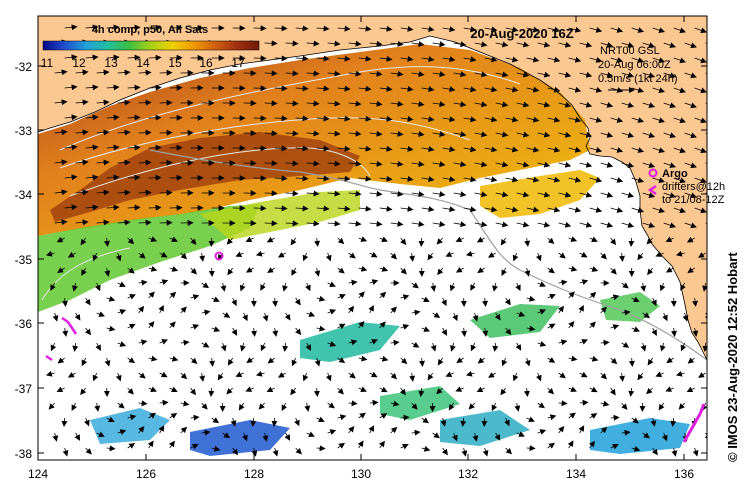 This screenshot has width=749, height=496. I want to click on colorbar-tick: 16, so click(206, 63).